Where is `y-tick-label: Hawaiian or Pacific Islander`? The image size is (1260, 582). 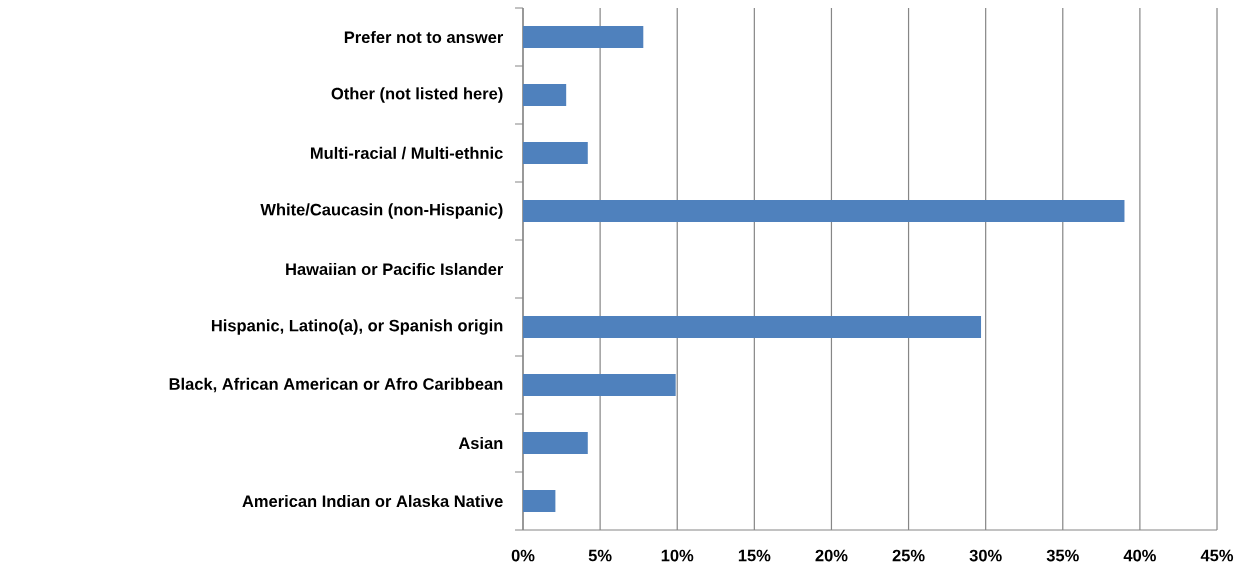
y-tick-label: Hawaiian or Pacific Islander is located at coordinates (395, 269).